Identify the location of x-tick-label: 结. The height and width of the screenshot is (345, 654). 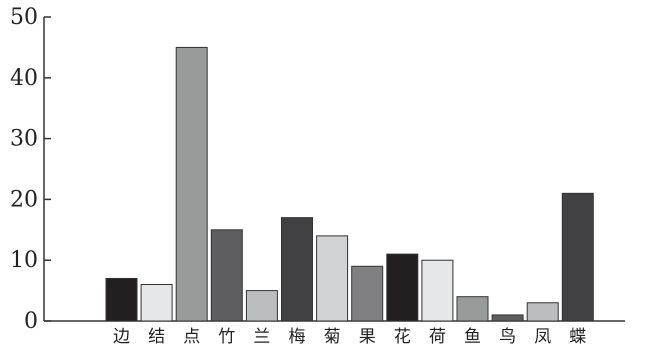
(156, 336).